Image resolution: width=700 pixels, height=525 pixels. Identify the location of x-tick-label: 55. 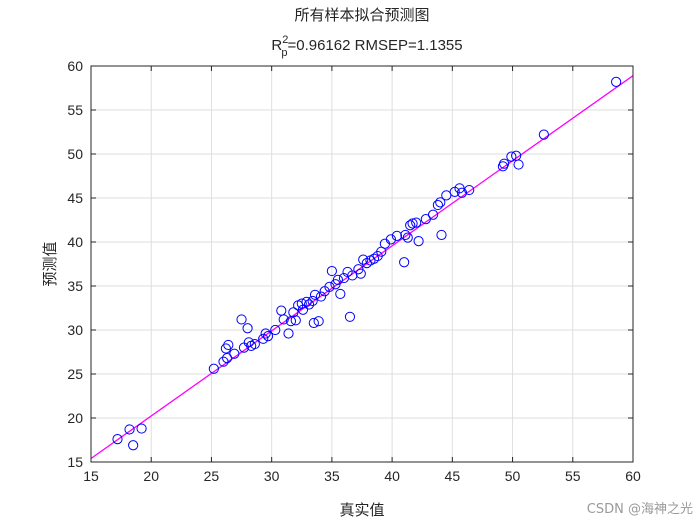
(573, 476).